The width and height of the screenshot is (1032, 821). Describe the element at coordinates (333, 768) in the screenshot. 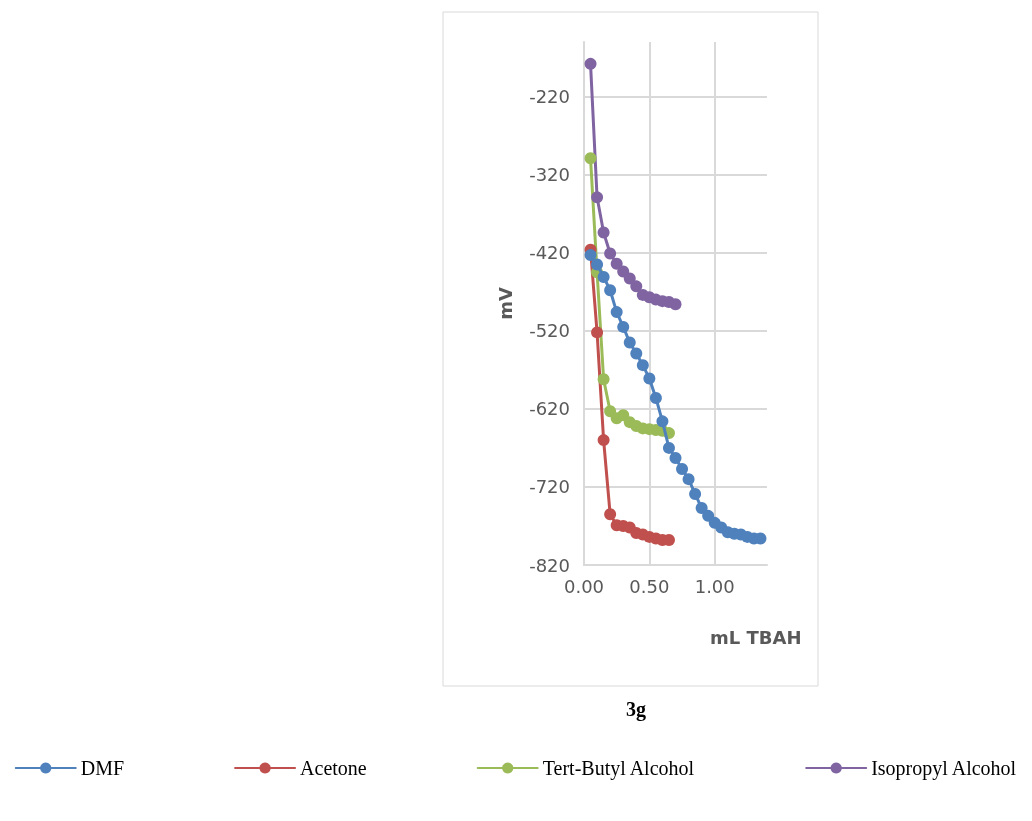

I see `legend-label: Acetone` at that location.